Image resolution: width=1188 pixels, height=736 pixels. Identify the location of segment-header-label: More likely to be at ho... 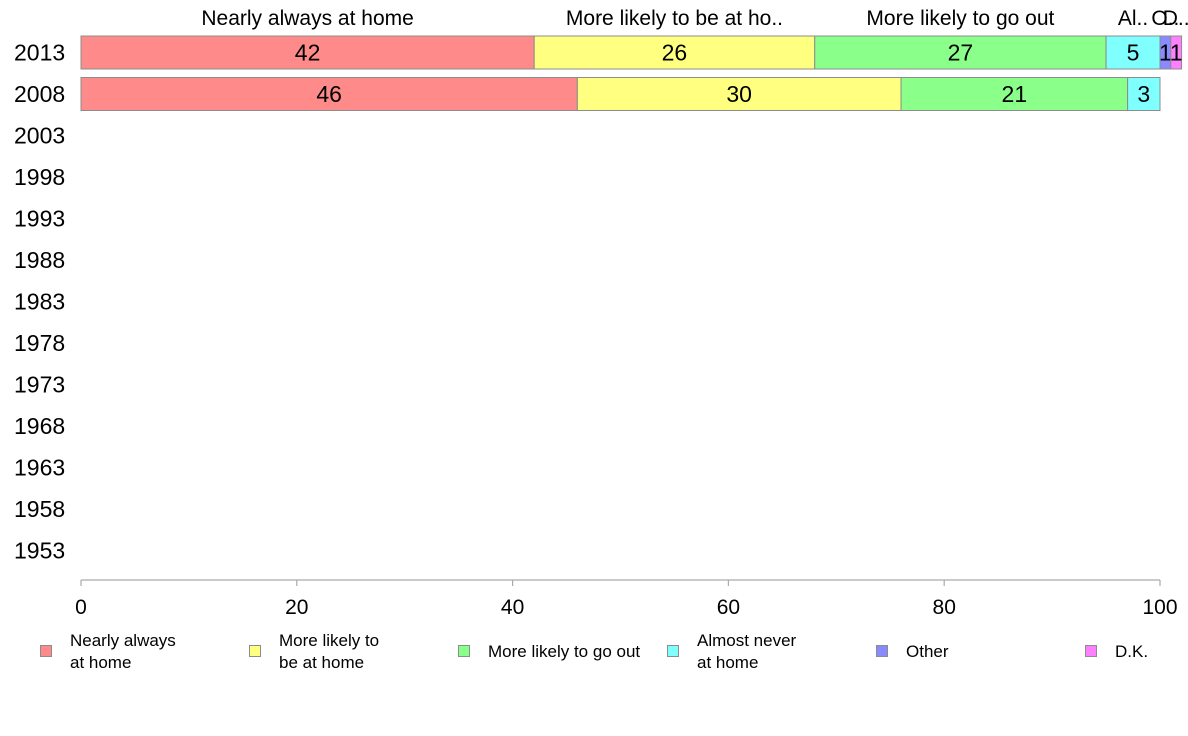
(674, 18).